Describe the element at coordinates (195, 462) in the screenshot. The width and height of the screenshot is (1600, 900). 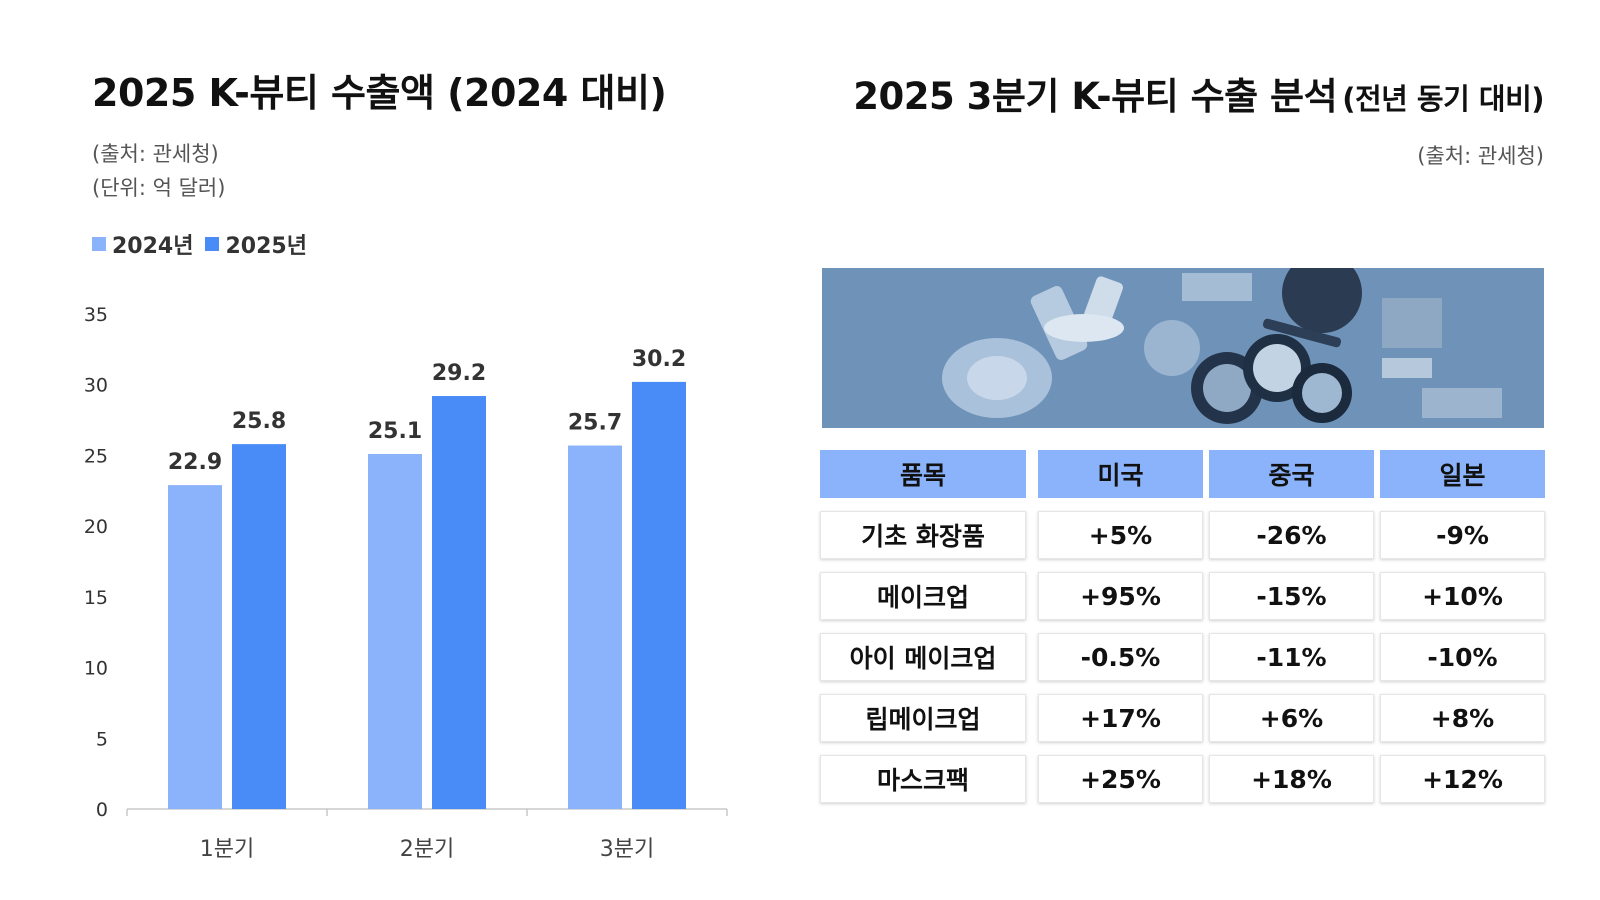
I see `data-label: 22.9` at that location.